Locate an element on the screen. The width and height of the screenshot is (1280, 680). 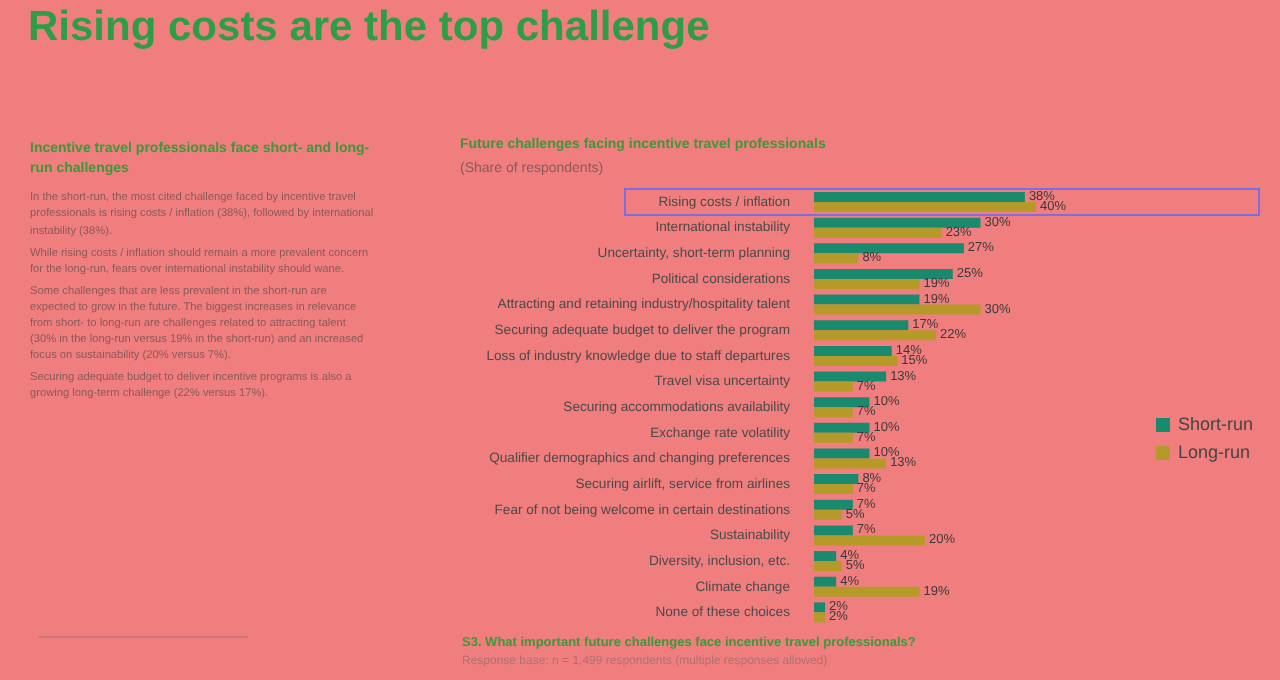
legend-label: Long-run is located at coordinates (1214, 452).